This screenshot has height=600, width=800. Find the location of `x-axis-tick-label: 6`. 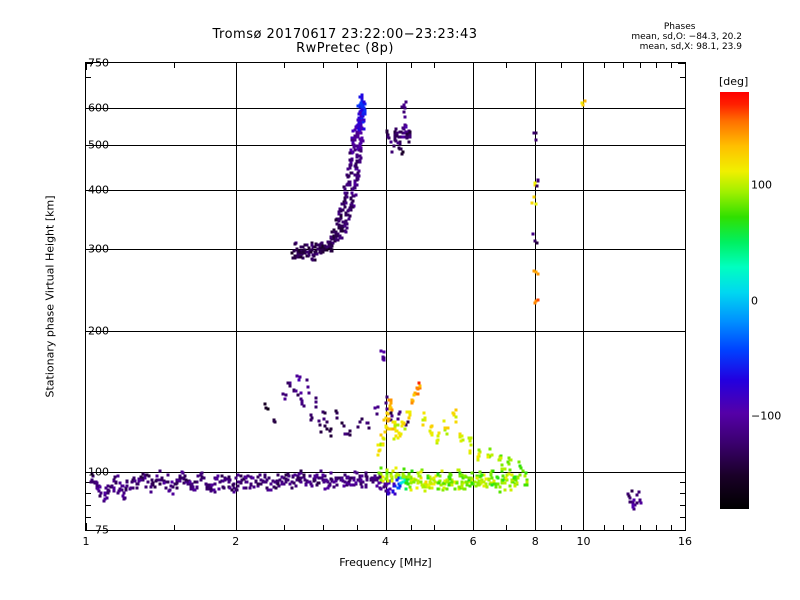

x-axis-tick-label: 6 is located at coordinates (473, 541).